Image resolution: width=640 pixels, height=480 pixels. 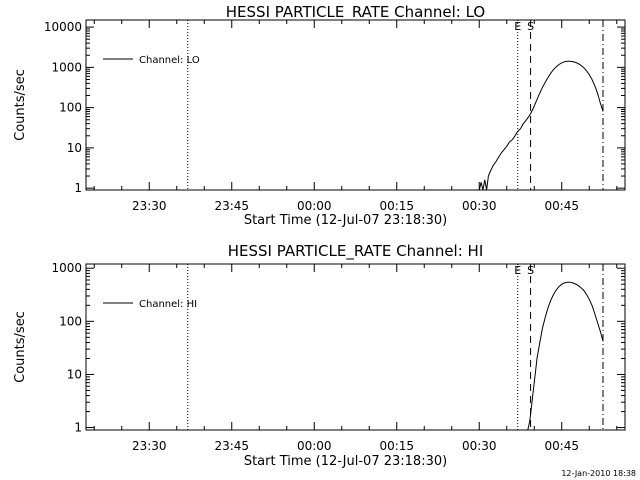 What do you see at coordinates (355, 12) in the screenshot?
I see `chart-title: HESSI PARTICLE_RATE Channel: LO` at bounding box center [355, 12].